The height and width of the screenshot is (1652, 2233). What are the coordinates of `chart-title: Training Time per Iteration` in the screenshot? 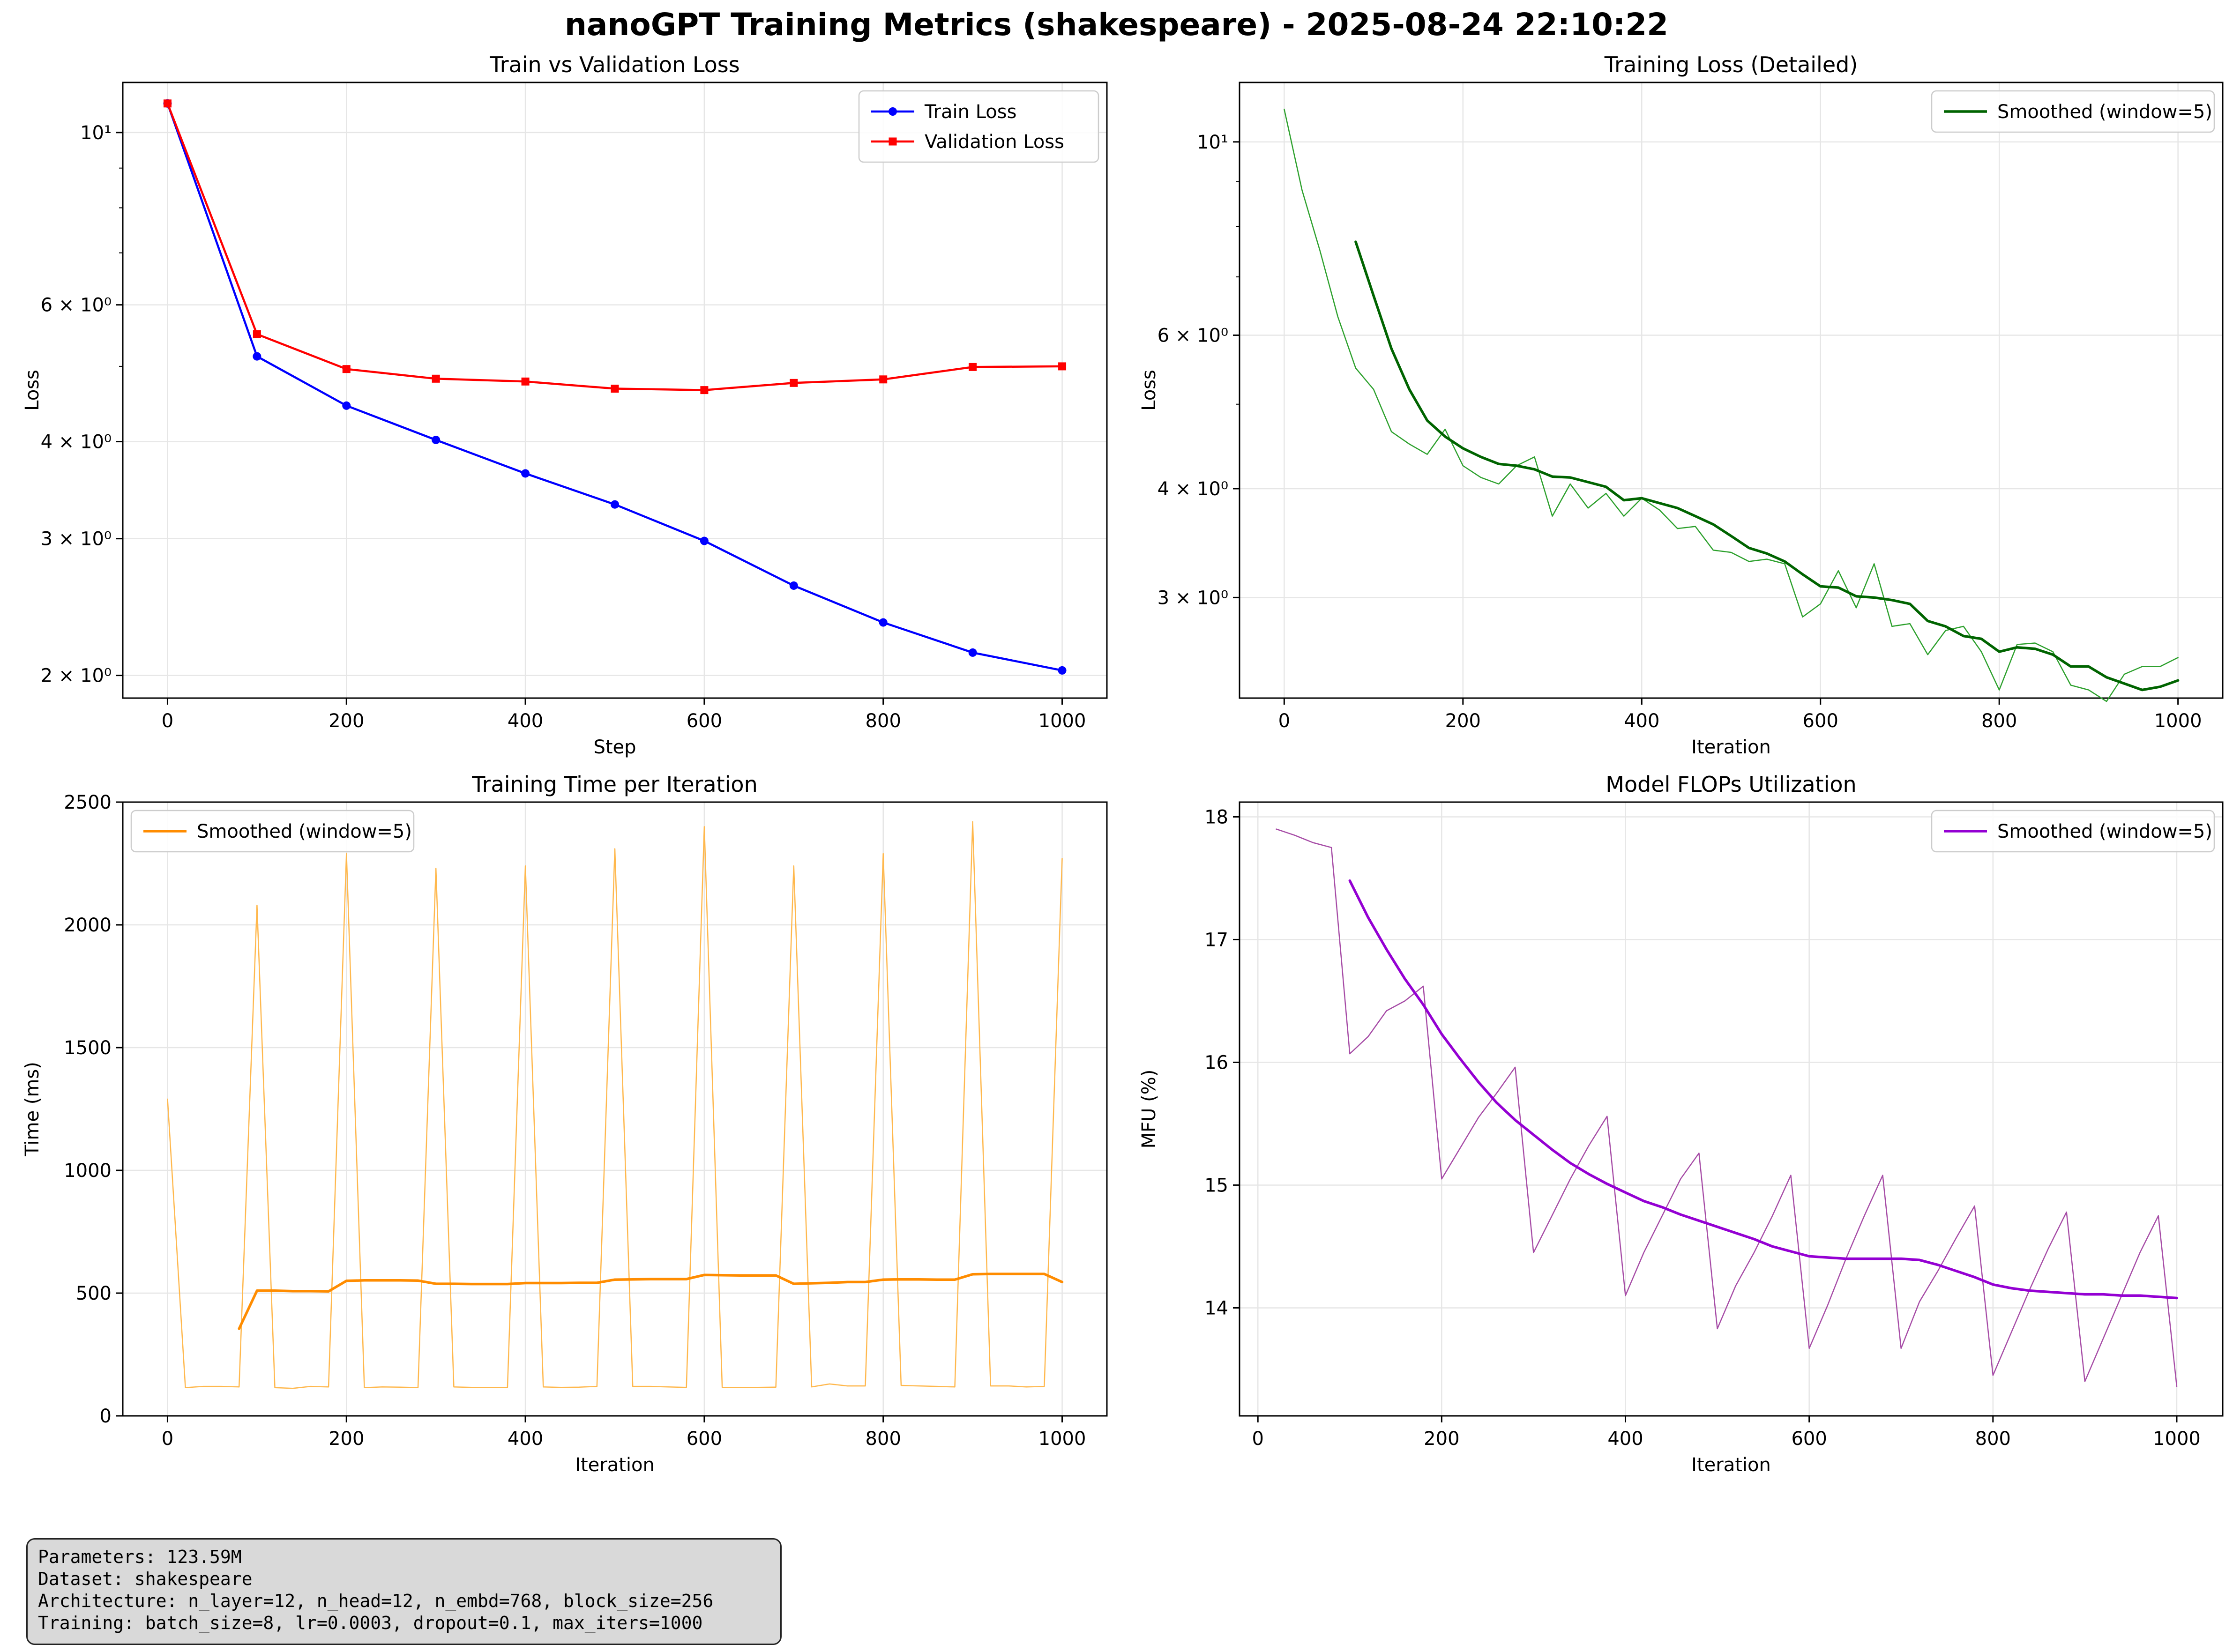 It's located at (614, 784).